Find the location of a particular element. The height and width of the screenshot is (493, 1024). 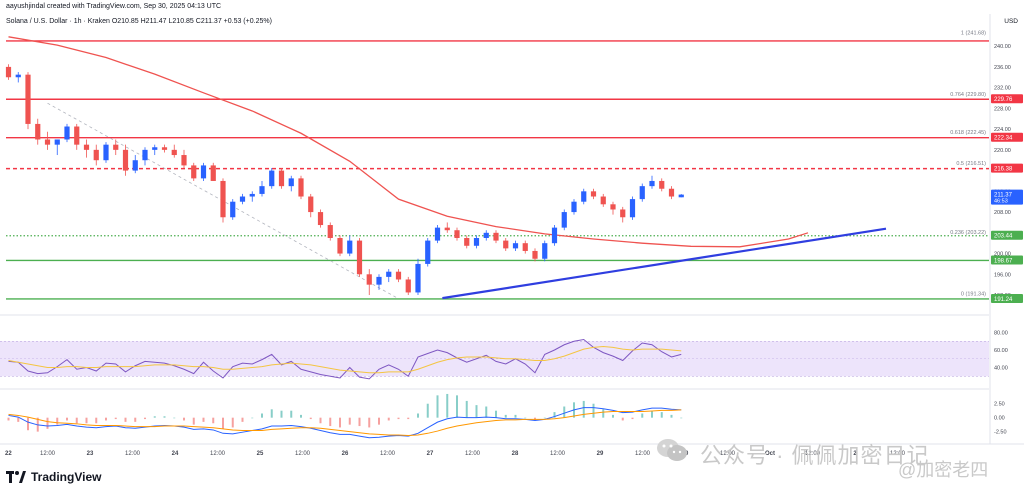

watermark-secondary: @加密老四 is located at coordinates (943, 470).